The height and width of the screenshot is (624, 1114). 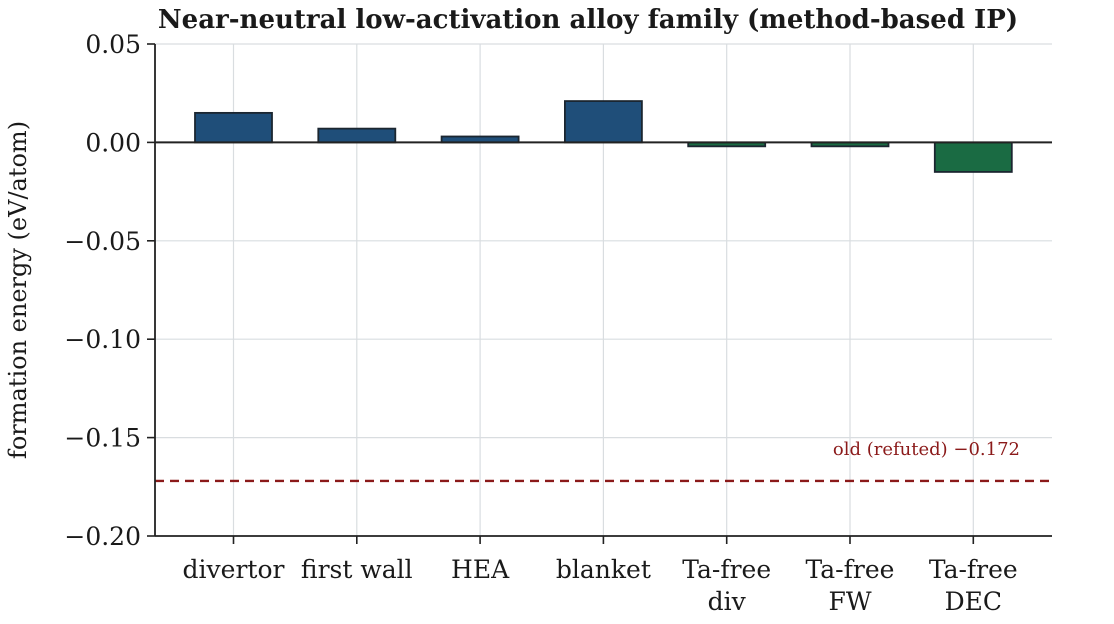 I want to click on y-tick-label: −0.05, so click(x=102, y=241).